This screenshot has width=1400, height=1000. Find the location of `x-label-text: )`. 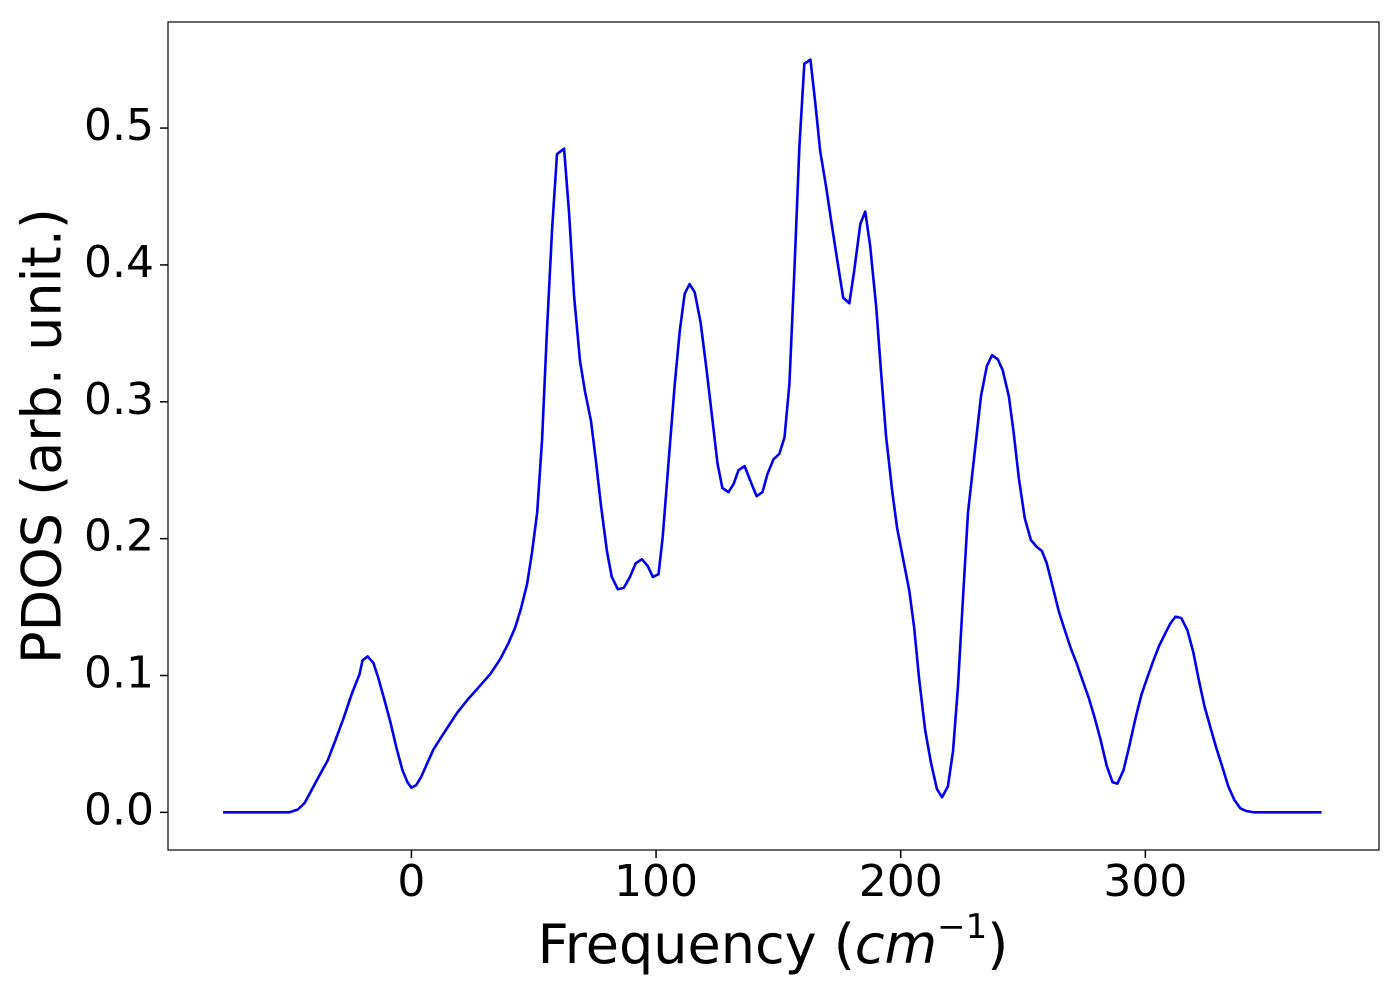

x-label-text: ) is located at coordinates (997, 944).